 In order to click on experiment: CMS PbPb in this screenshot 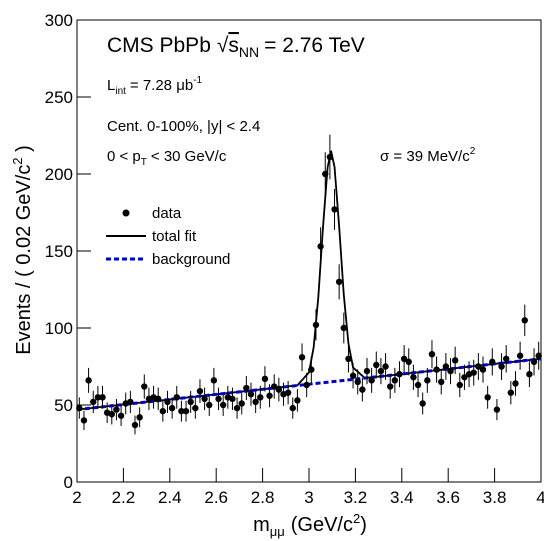, I will do `click(159, 45)`.